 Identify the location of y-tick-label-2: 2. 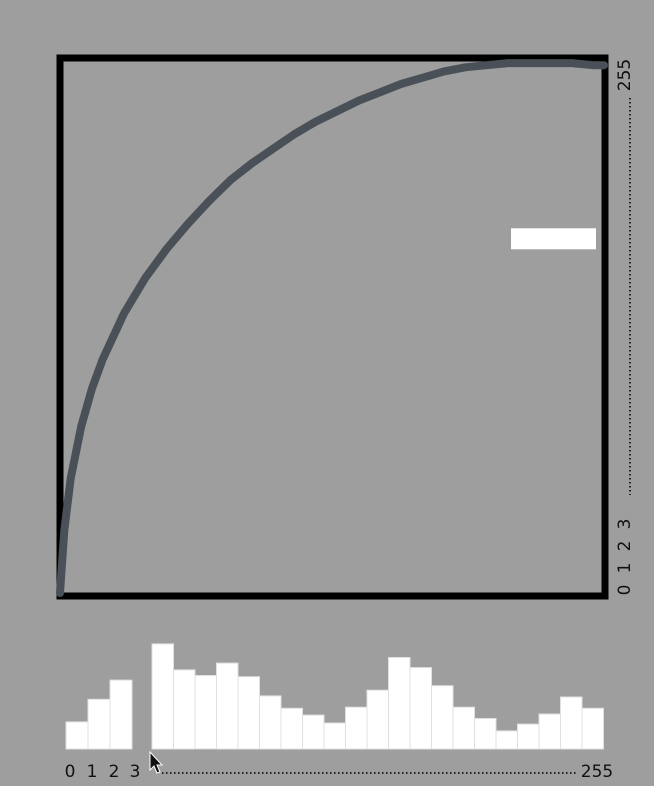
(625, 546).